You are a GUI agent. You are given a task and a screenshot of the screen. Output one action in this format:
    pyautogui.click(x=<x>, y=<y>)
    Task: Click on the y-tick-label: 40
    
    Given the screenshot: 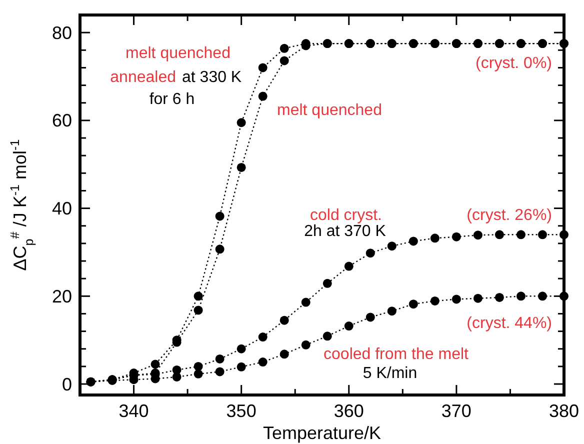 What is the action you would take?
    pyautogui.click(x=62, y=208)
    